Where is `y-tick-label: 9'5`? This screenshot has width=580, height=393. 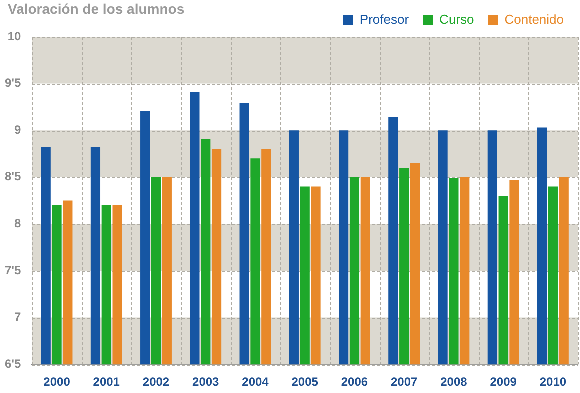
y-tick-label: 9'5 is located at coordinates (13, 83).